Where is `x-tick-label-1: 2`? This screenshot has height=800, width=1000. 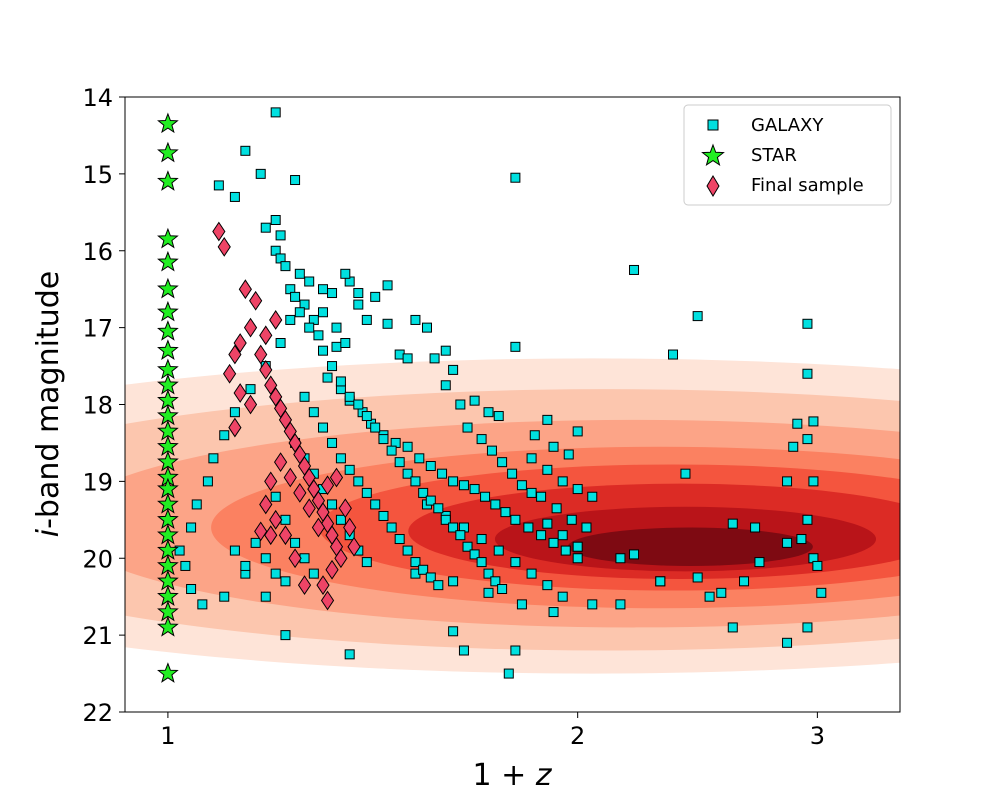
x-tick-label-1: 2 is located at coordinates (577, 736).